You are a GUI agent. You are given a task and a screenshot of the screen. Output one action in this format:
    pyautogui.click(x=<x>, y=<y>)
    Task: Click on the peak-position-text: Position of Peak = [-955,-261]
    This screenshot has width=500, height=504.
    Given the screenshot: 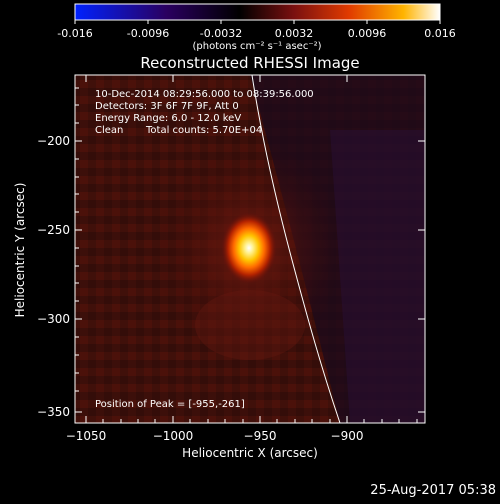 What is the action you would take?
    pyautogui.click(x=170, y=404)
    